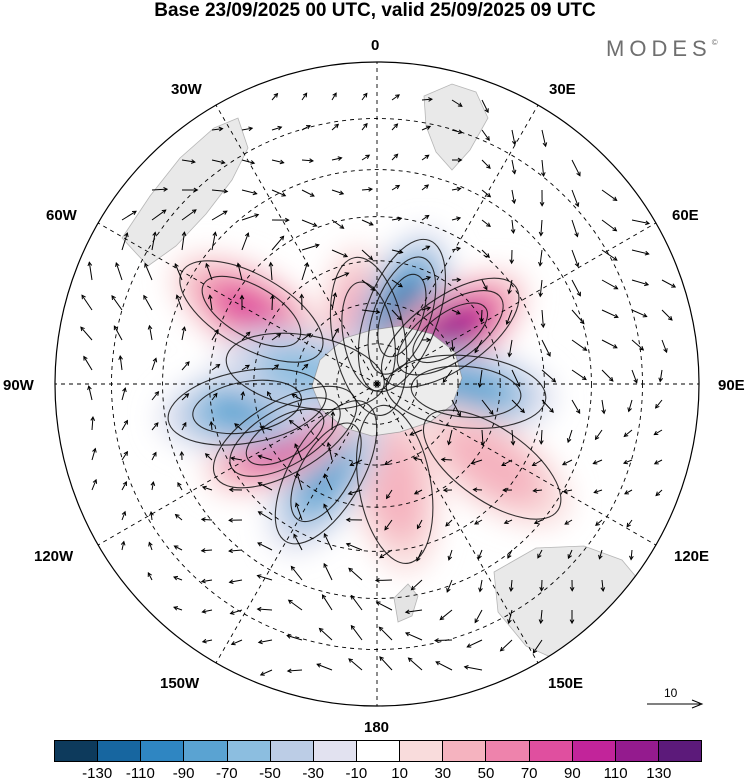  I want to click on colorbar-tick-label: -90, so click(183, 773).